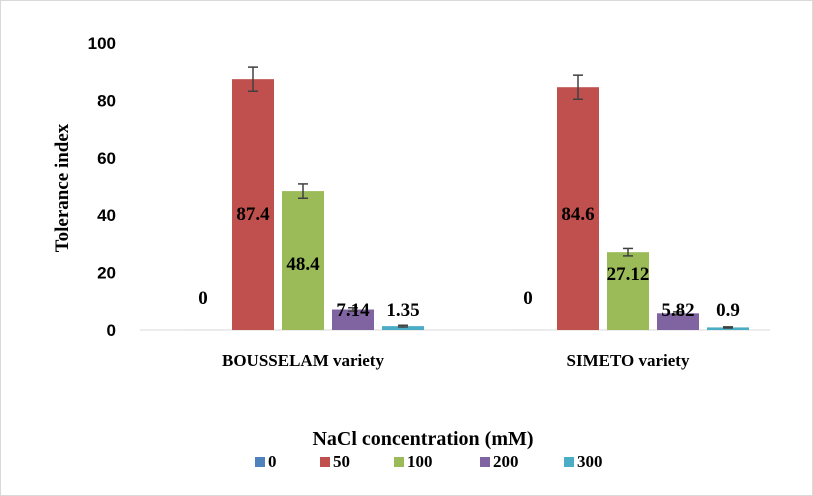 Image resolution: width=813 pixels, height=496 pixels. I want to click on data-label: 87.4, so click(253, 214).